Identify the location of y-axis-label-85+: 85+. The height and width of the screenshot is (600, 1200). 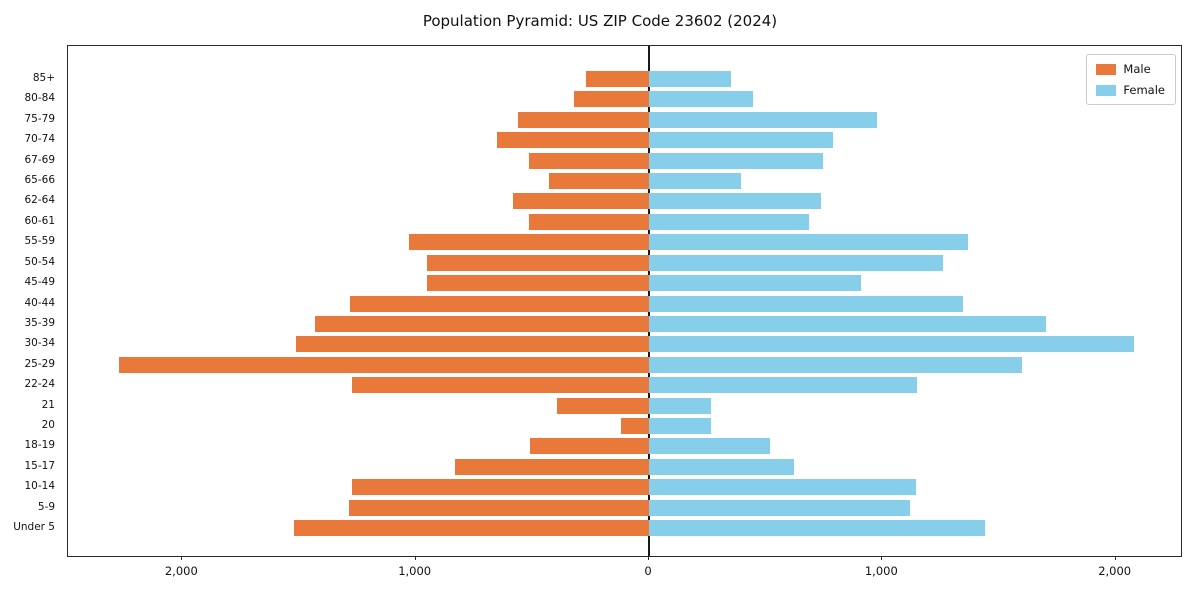
(43, 78).